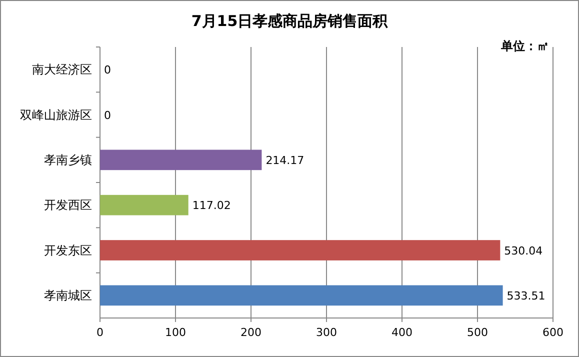  I want to click on y-tick-label: 孝南乡镇, so click(68, 159).